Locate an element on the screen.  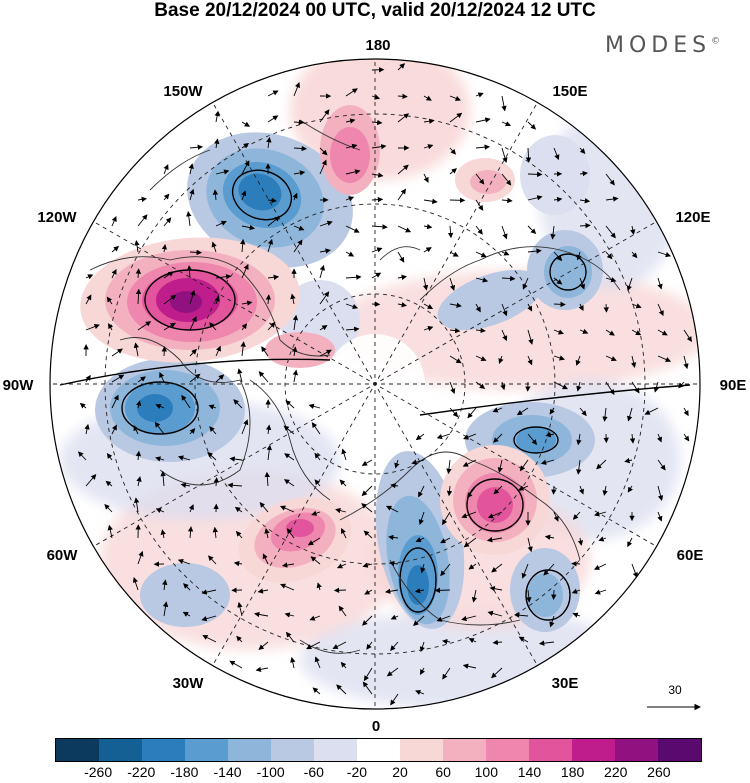
colorbar-tick-label: -20 is located at coordinates (357, 772).